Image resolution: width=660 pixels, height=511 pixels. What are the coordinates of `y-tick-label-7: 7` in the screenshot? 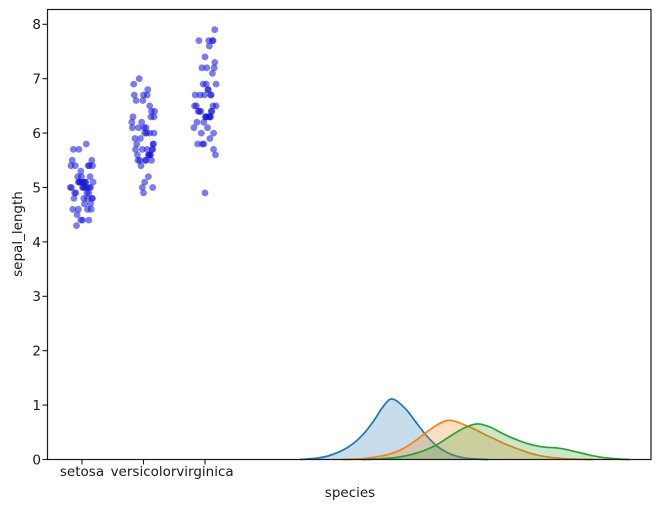 It's located at (36, 80).